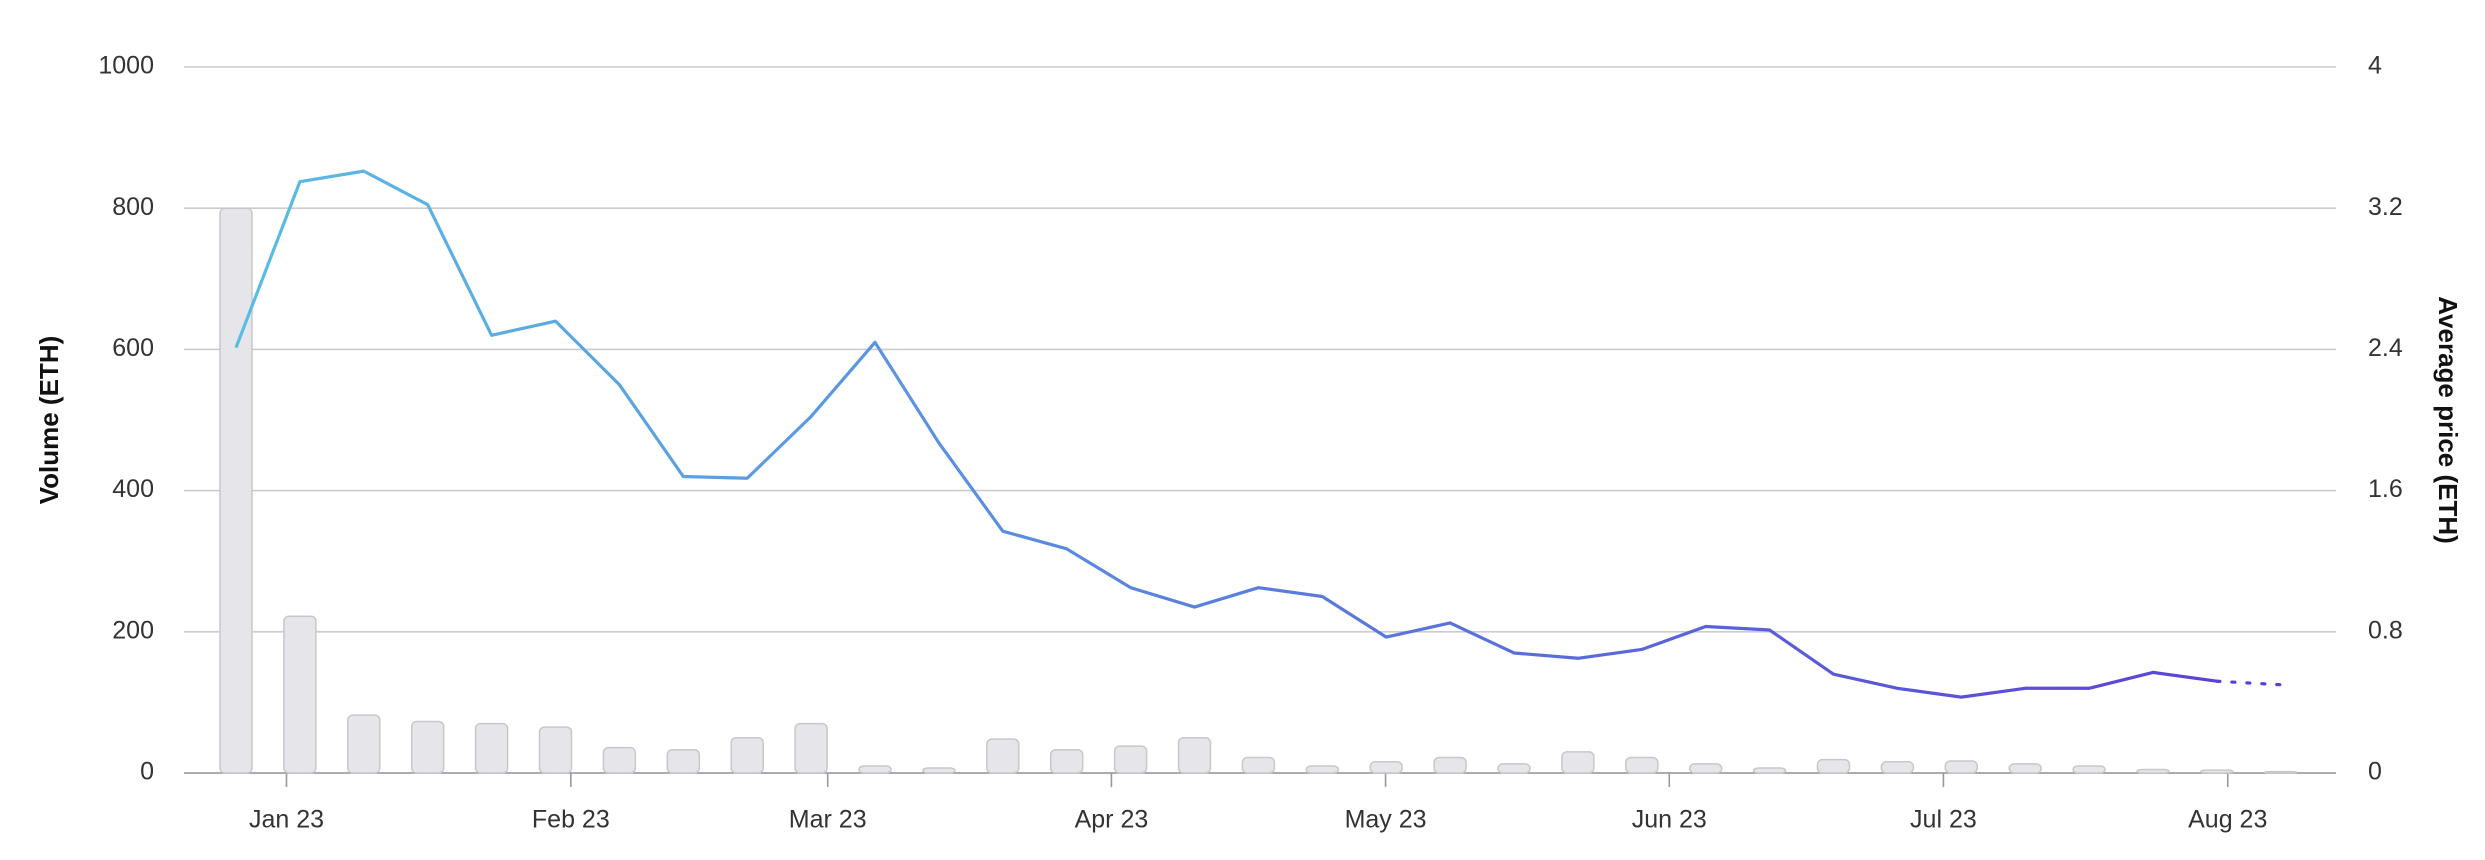 This screenshot has height=860, width=2485. What do you see at coordinates (133, 630) in the screenshot?
I see `y-tick-label: 200` at bounding box center [133, 630].